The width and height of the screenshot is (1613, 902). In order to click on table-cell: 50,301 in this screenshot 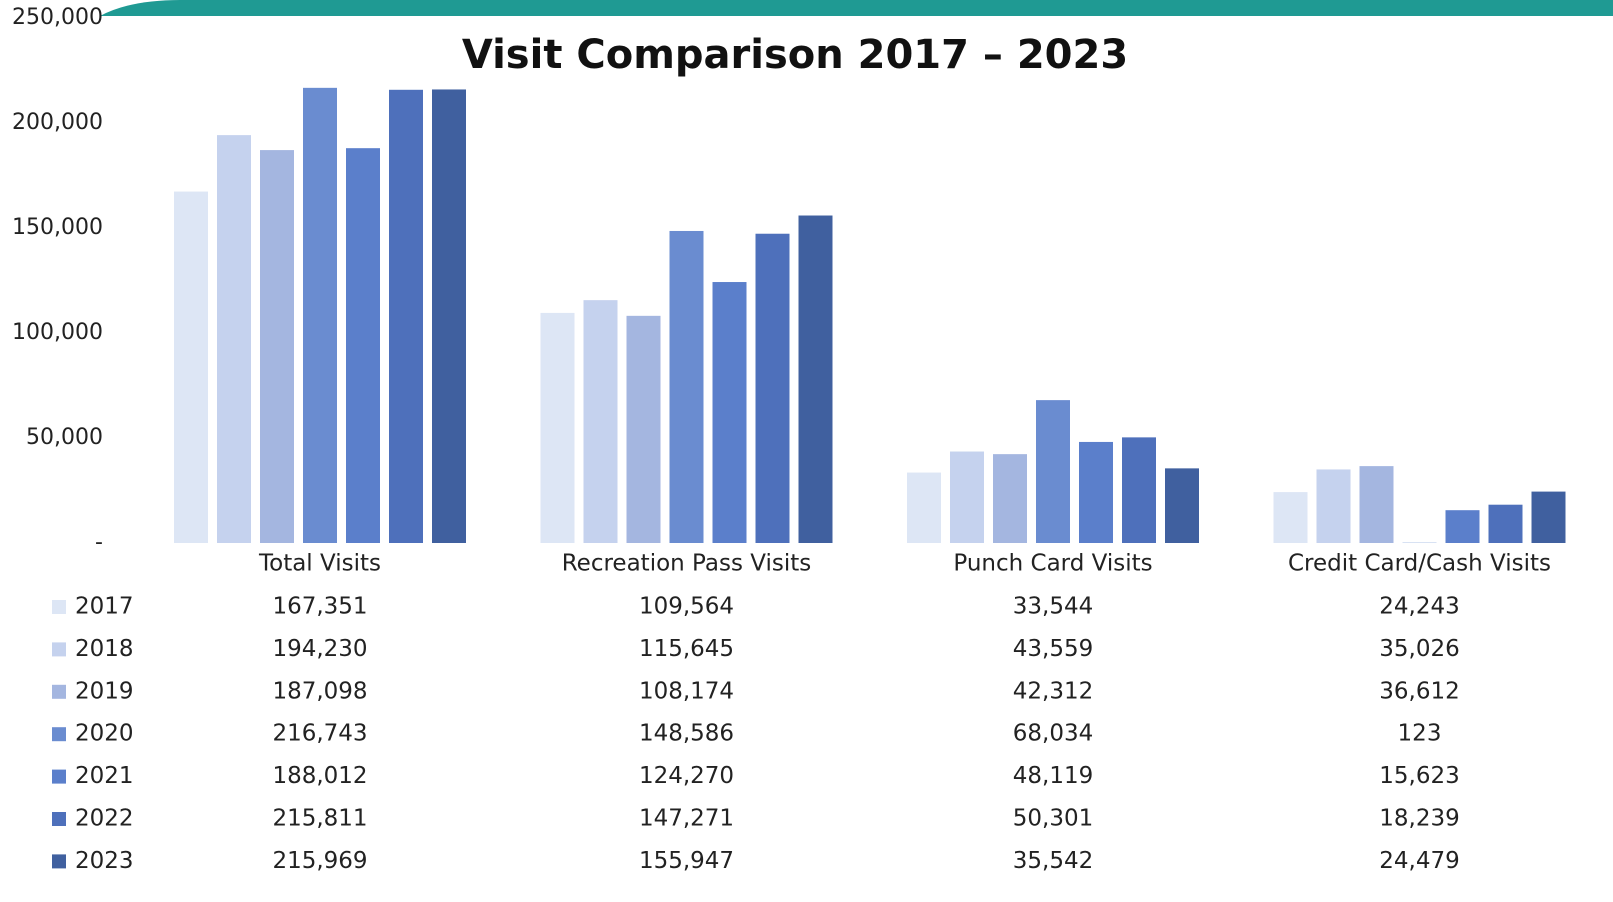, I will do `click(1053, 819)`.